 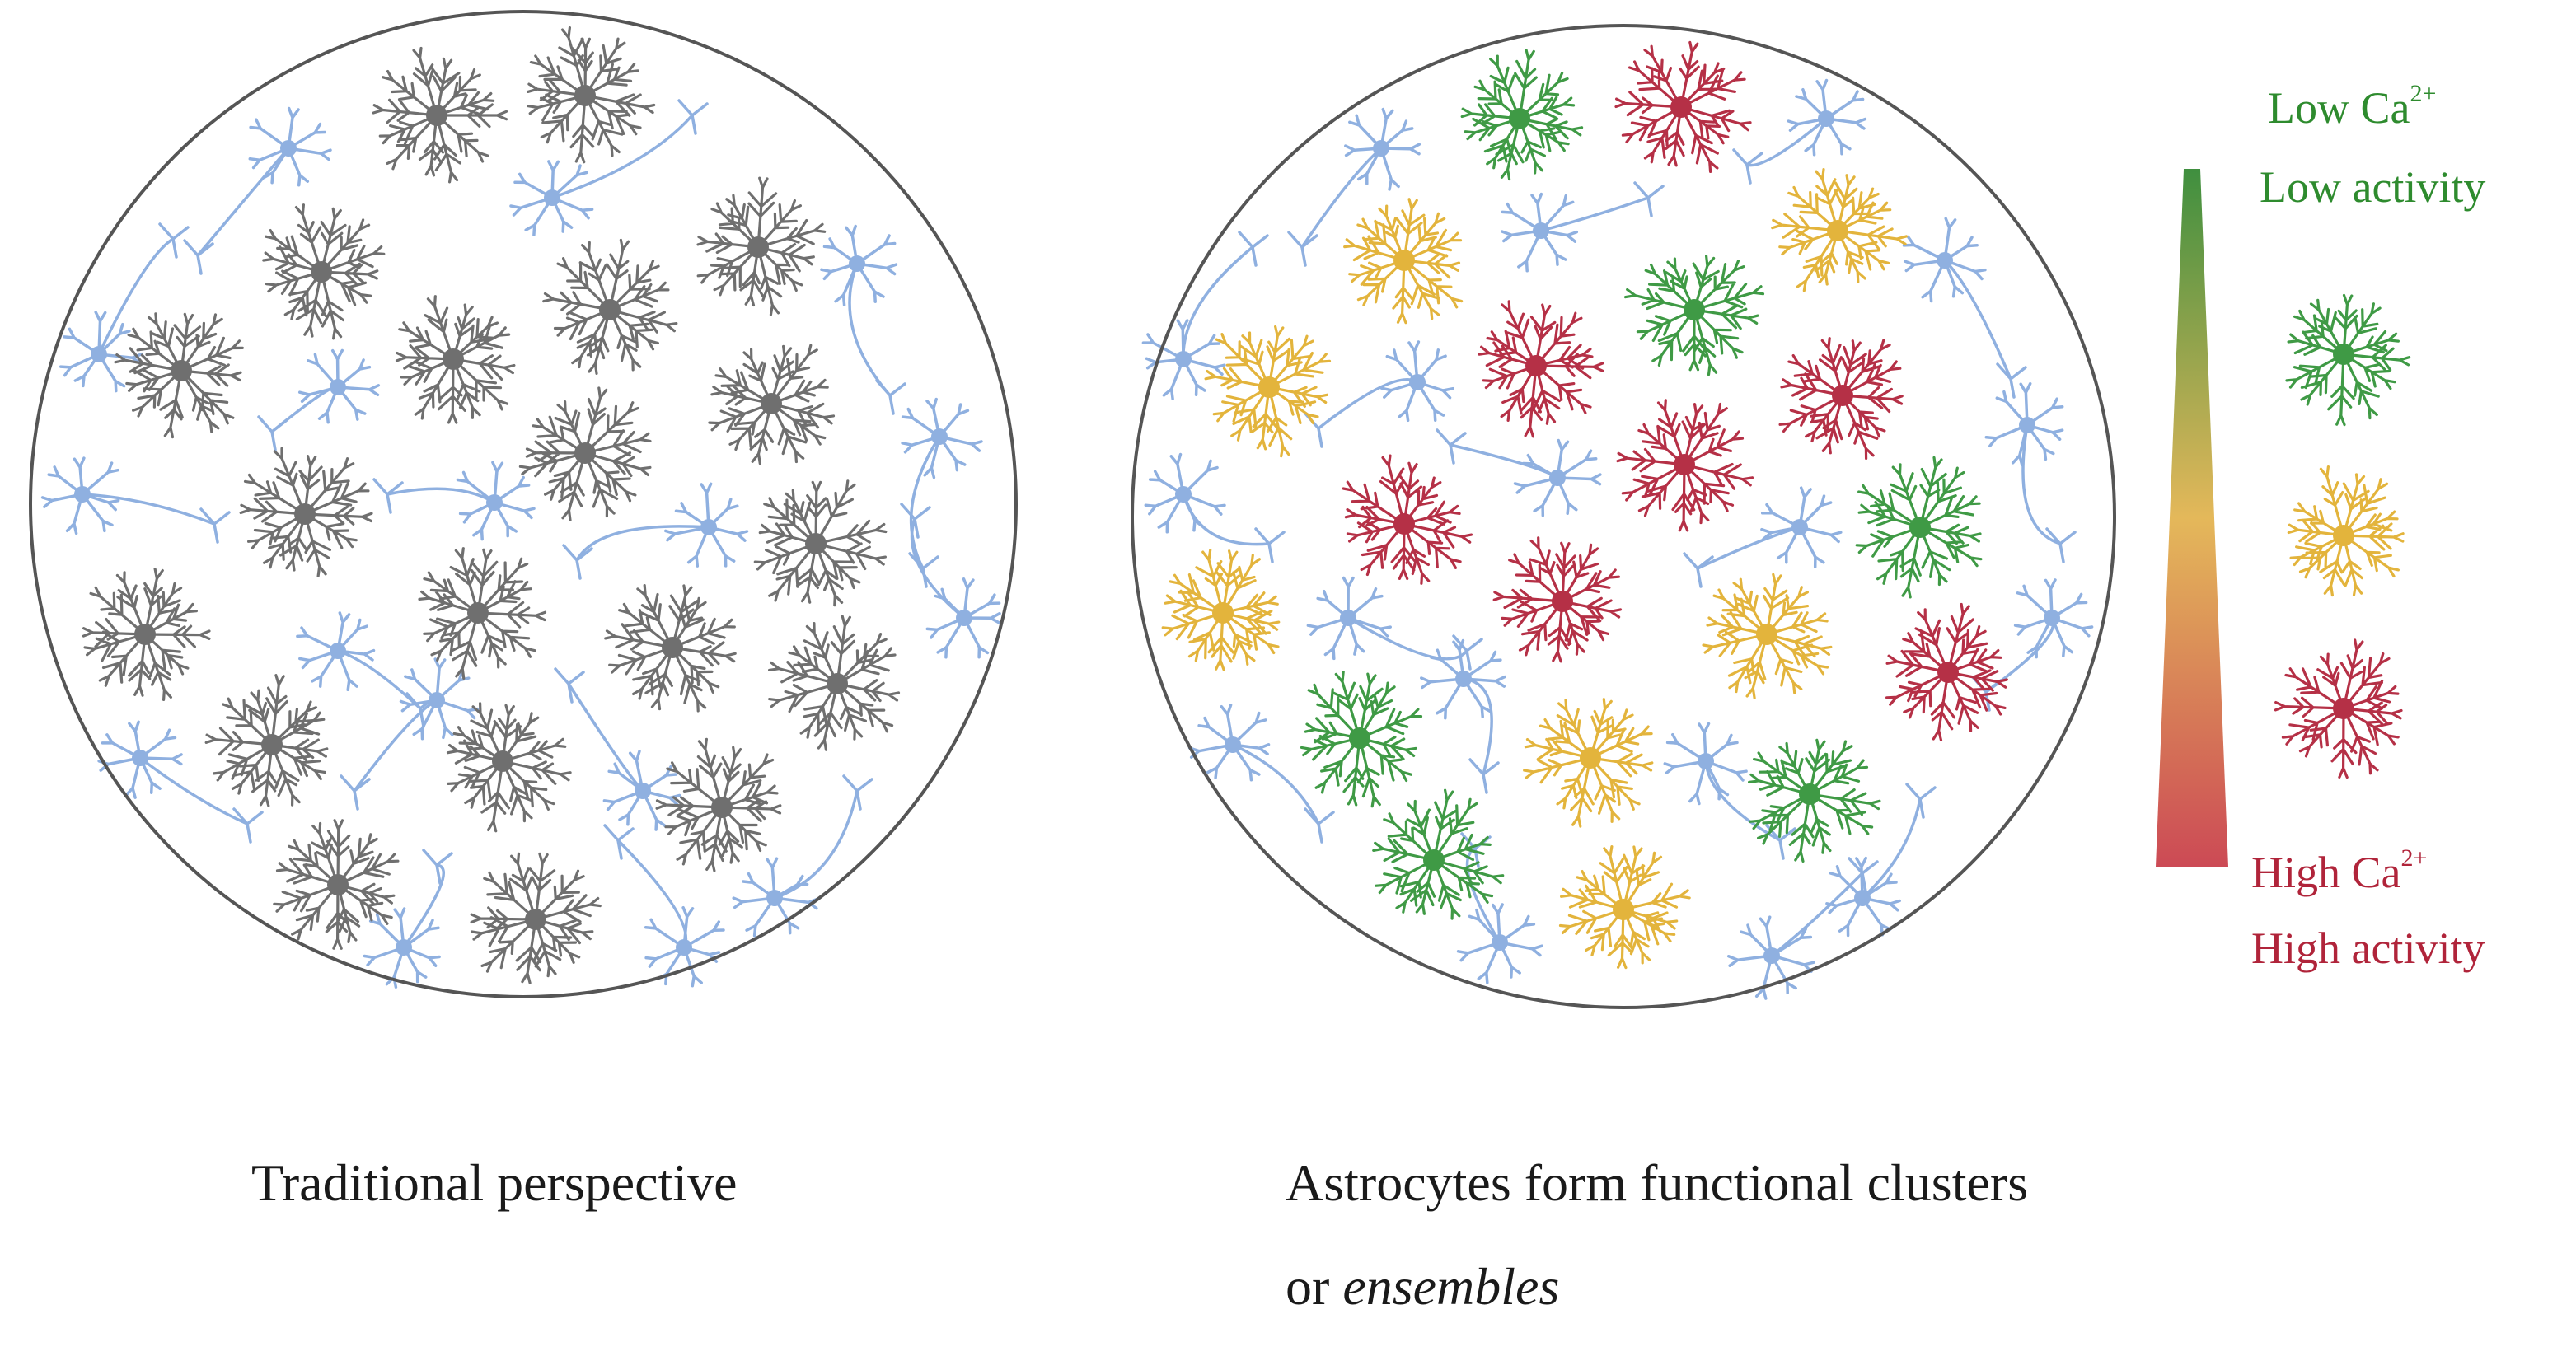 I want to click on activity-gradient-wedge, so click(x=2192, y=518).